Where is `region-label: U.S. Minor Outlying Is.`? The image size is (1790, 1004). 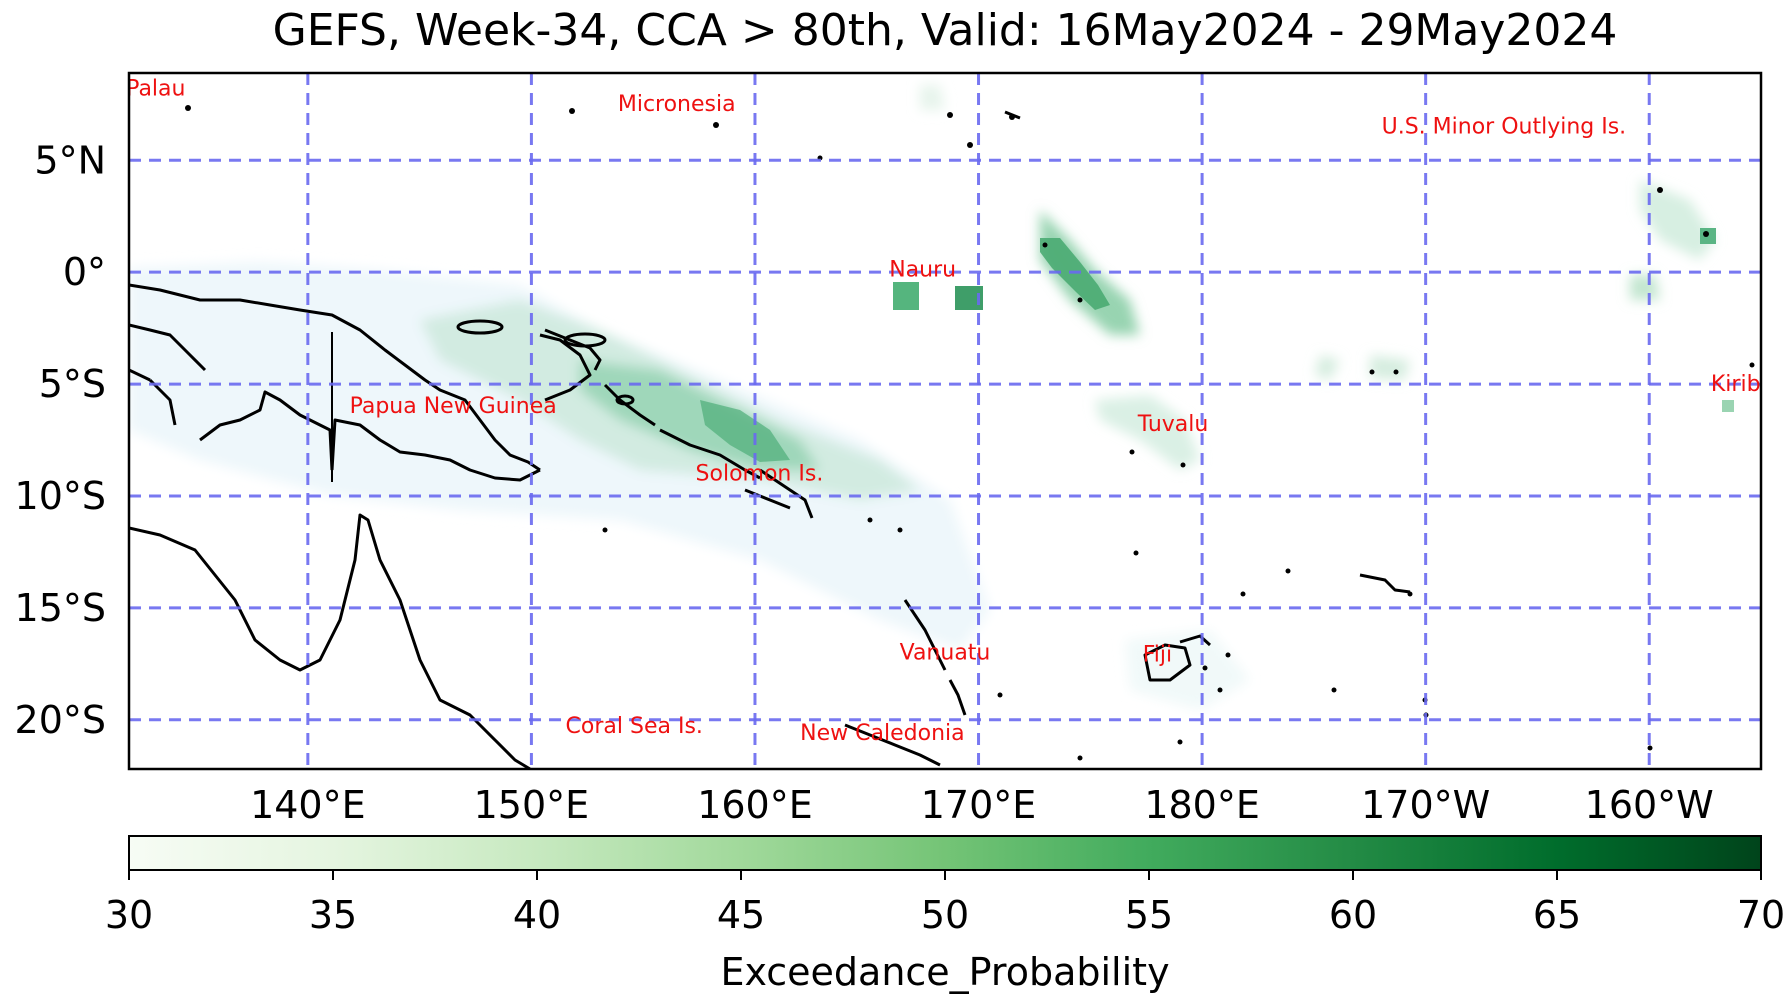 region-label: U.S. Minor Outlying Is. is located at coordinates (1504, 126).